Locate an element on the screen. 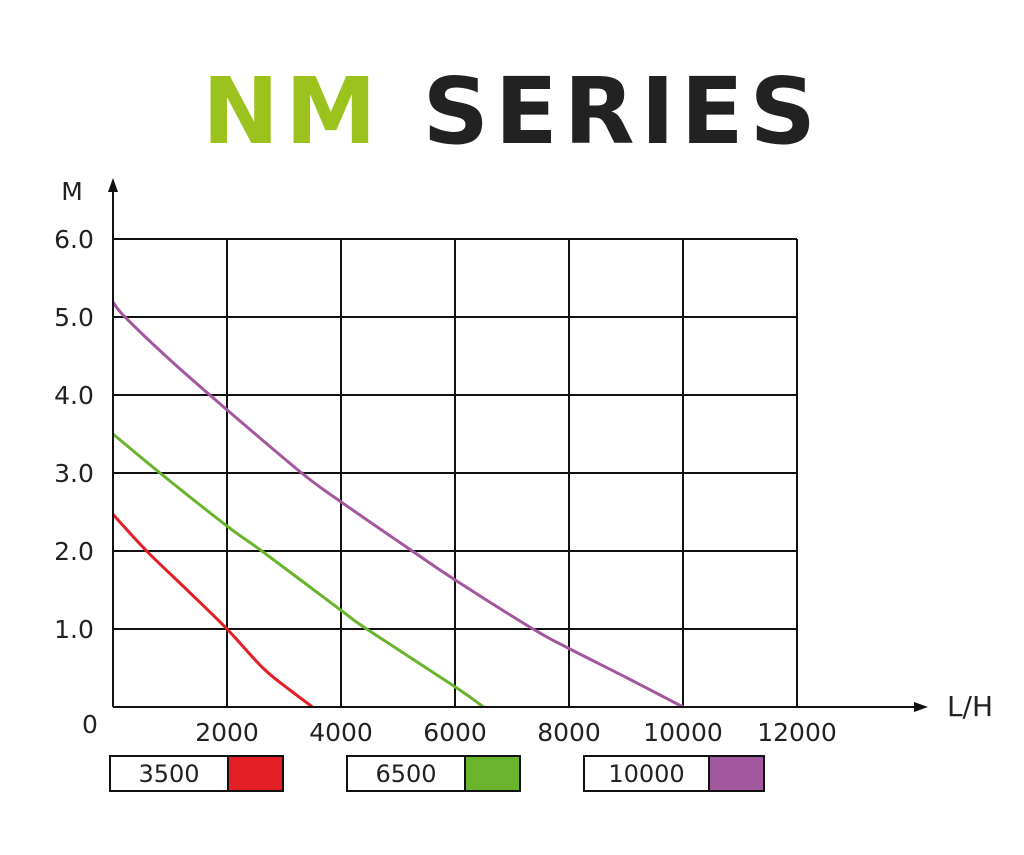 Image resolution: width=1024 pixels, height=855 pixels. chart-title: NM SERIES is located at coordinates (512, 112).